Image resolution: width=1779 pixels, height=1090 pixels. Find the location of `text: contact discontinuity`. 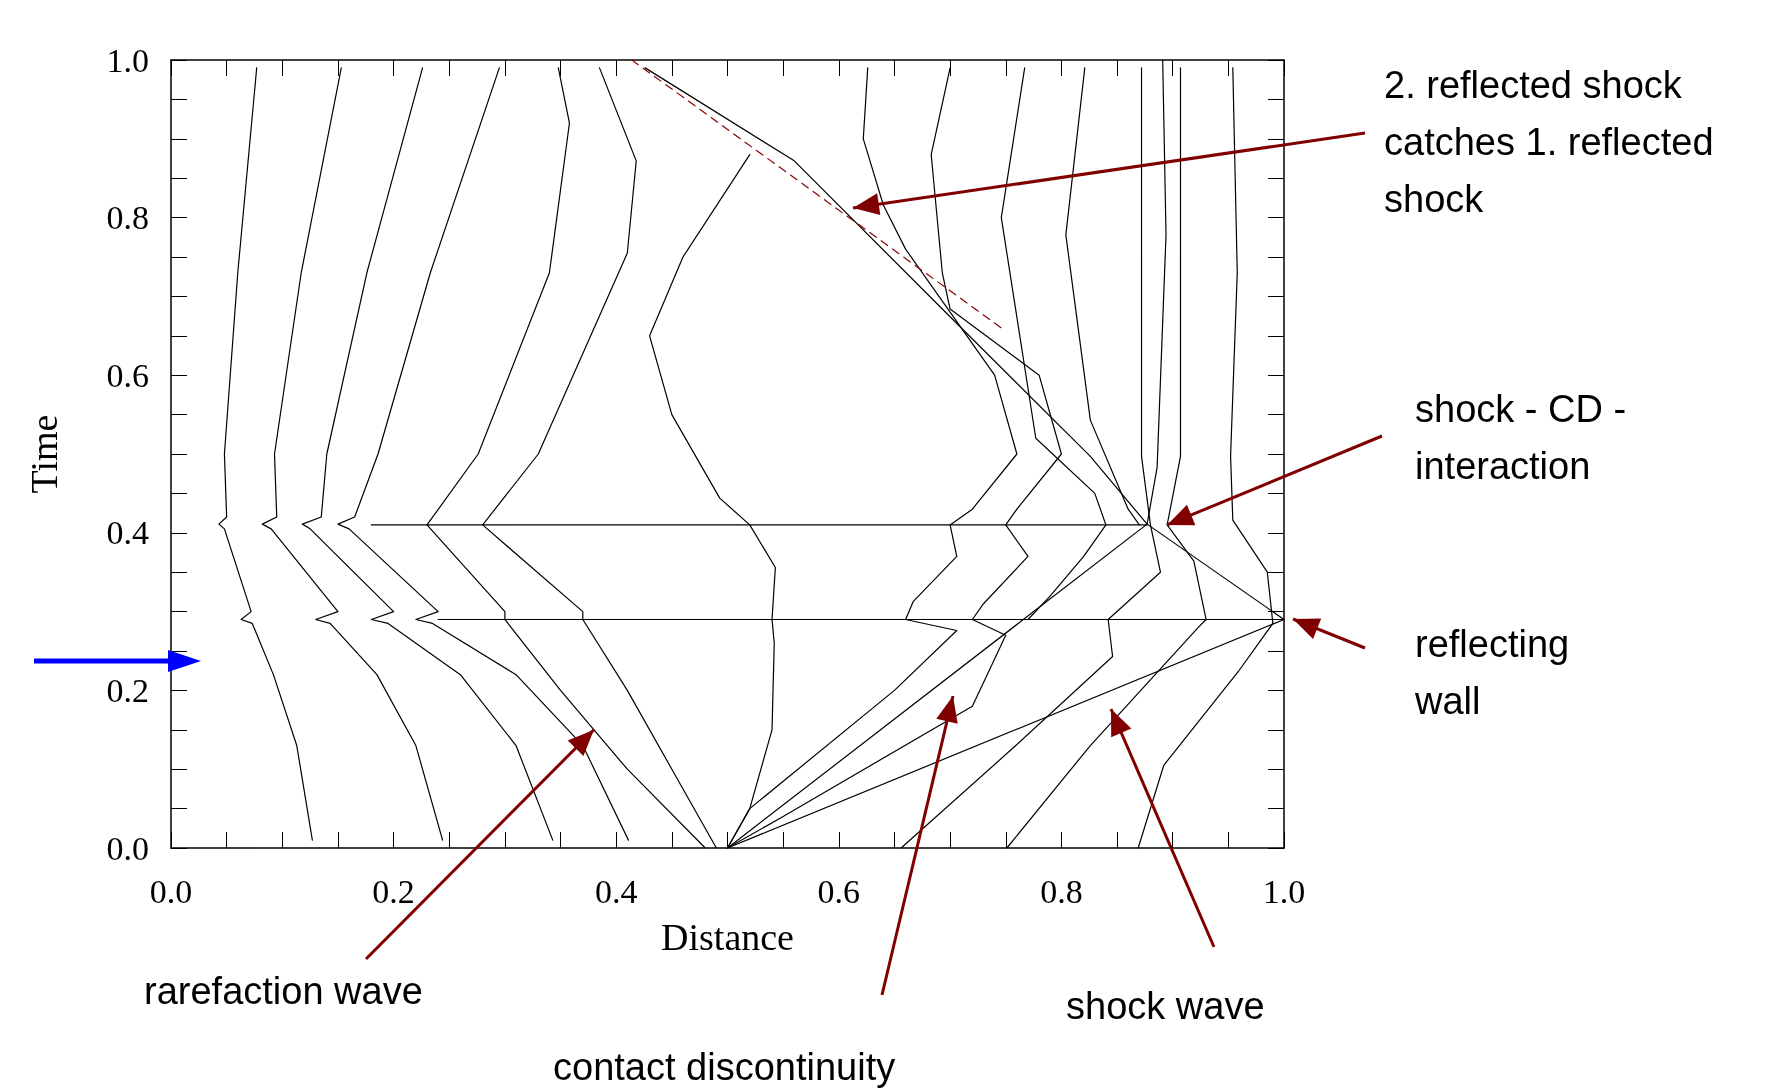

text: contact discontinuity is located at coordinates (724, 1066).